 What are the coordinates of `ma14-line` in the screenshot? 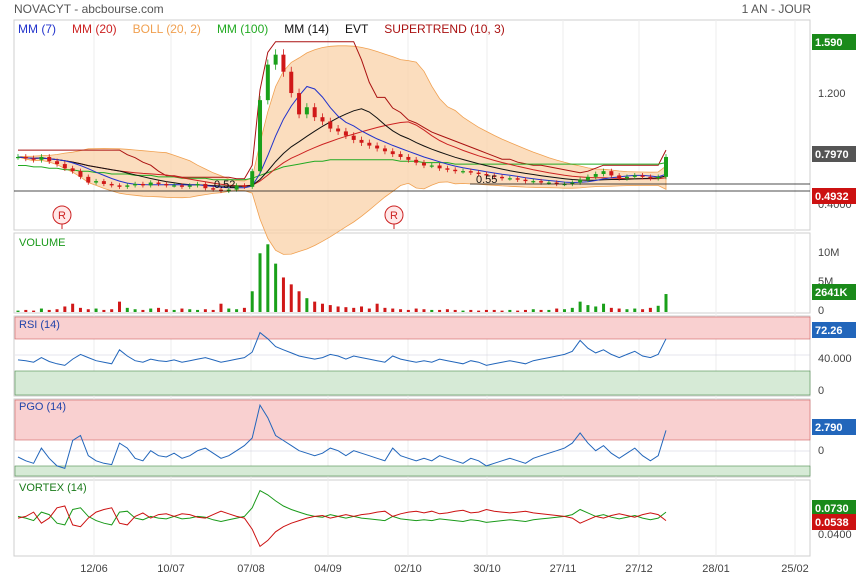 It's located at (342, 147).